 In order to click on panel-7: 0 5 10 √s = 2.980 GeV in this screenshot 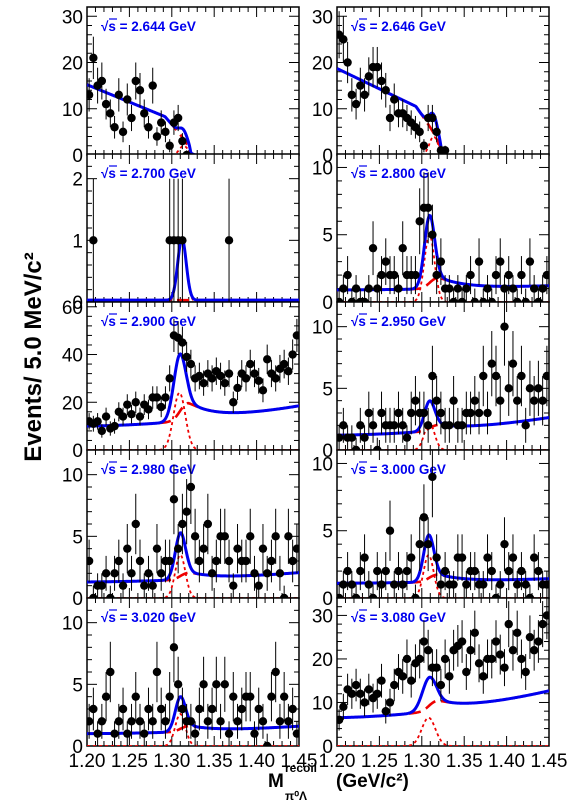, I will do `click(181, 529)`.